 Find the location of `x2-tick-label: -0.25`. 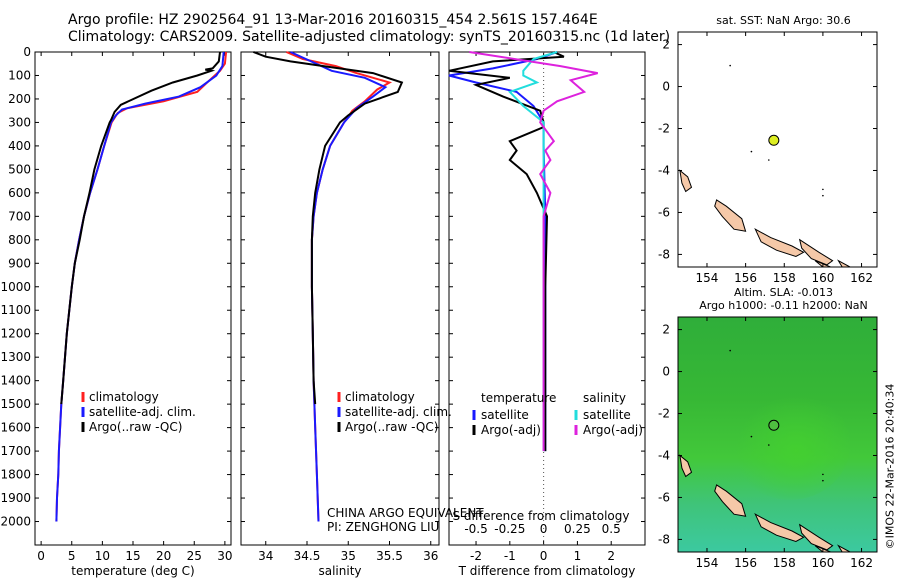

x2-tick-label: -0.25 is located at coordinates (509, 529).